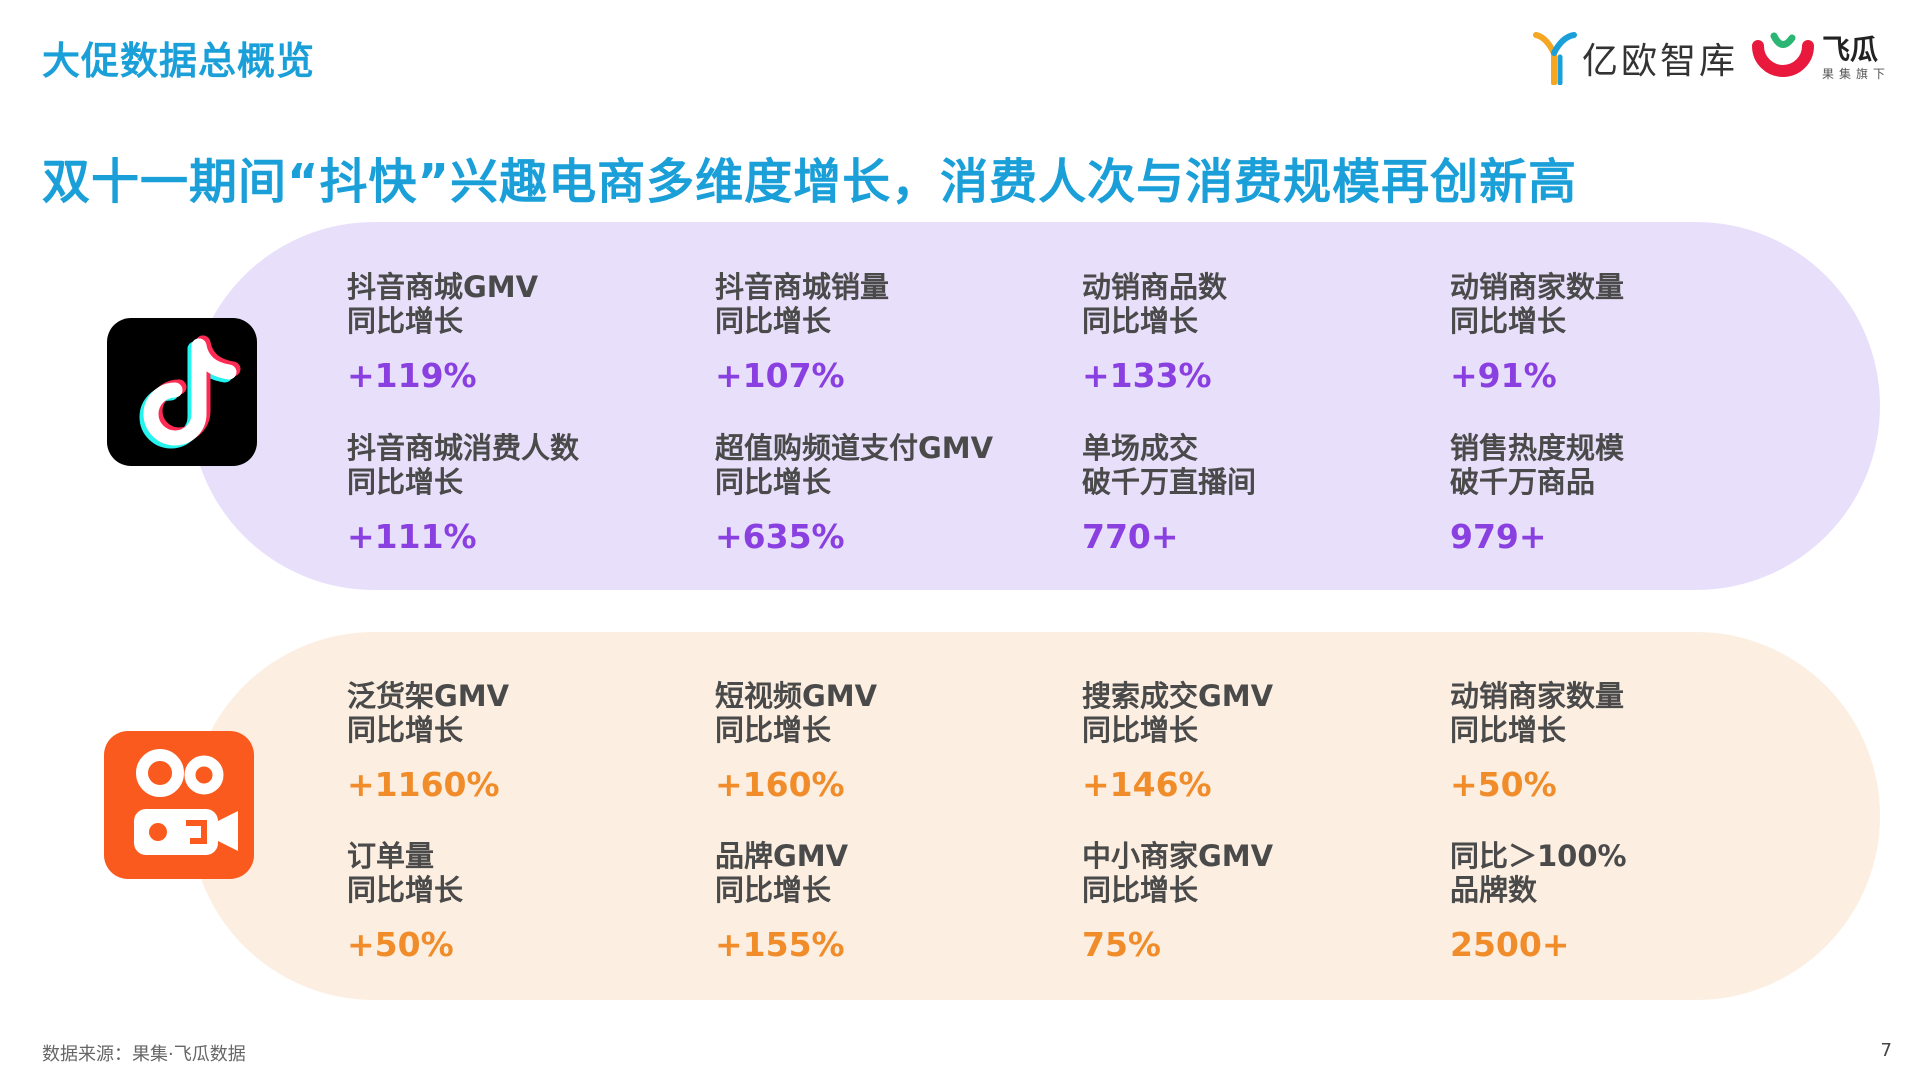 This screenshot has width=1920, height=1080. What do you see at coordinates (1169, 482) in the screenshot?
I see `metric-sublabel: 破千万直播间` at bounding box center [1169, 482].